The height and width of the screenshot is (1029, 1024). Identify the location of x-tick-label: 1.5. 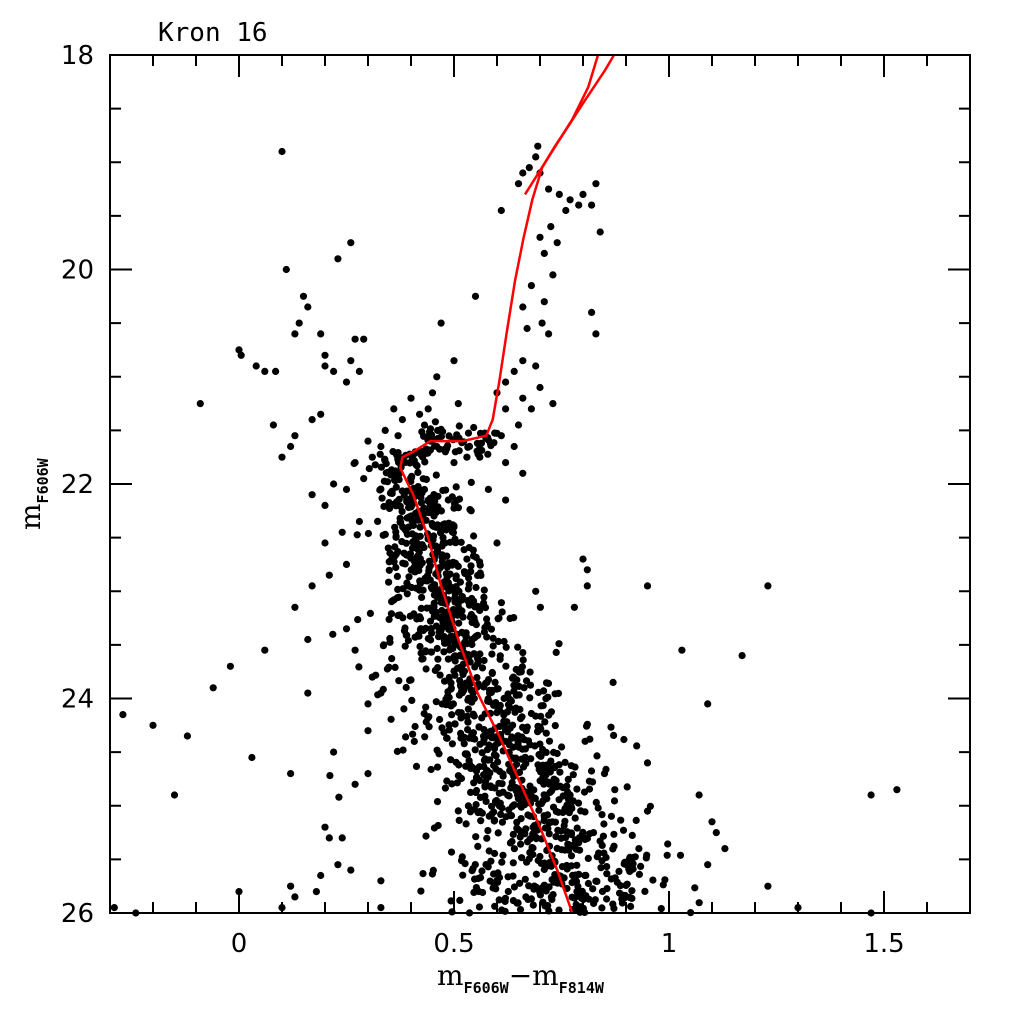
(883, 944).